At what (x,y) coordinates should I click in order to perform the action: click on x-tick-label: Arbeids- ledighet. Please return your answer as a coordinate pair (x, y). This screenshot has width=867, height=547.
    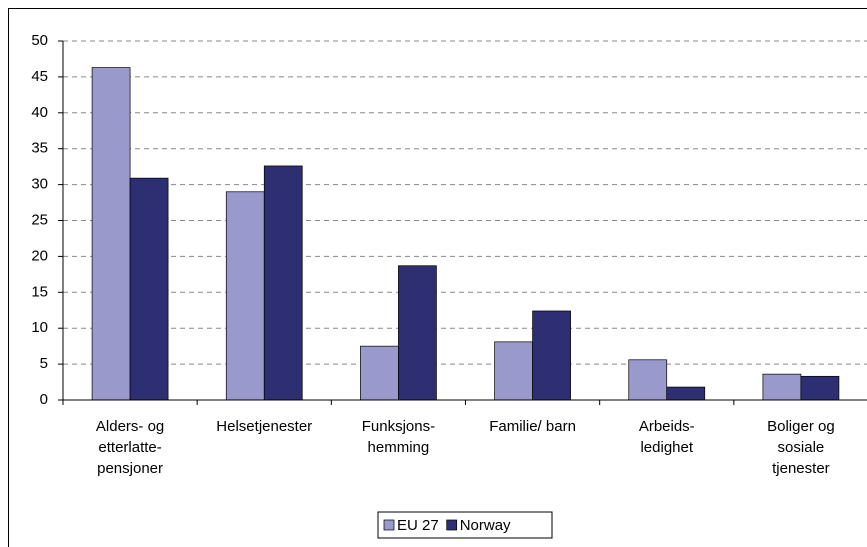
    Looking at the image, I should click on (666, 437).